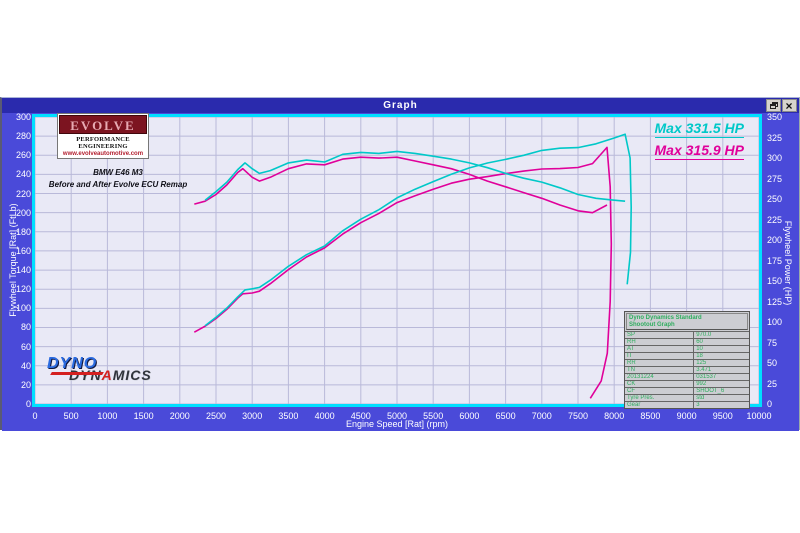  Describe the element at coordinates (107, 416) in the screenshot. I see `x-tick: 1000` at that location.